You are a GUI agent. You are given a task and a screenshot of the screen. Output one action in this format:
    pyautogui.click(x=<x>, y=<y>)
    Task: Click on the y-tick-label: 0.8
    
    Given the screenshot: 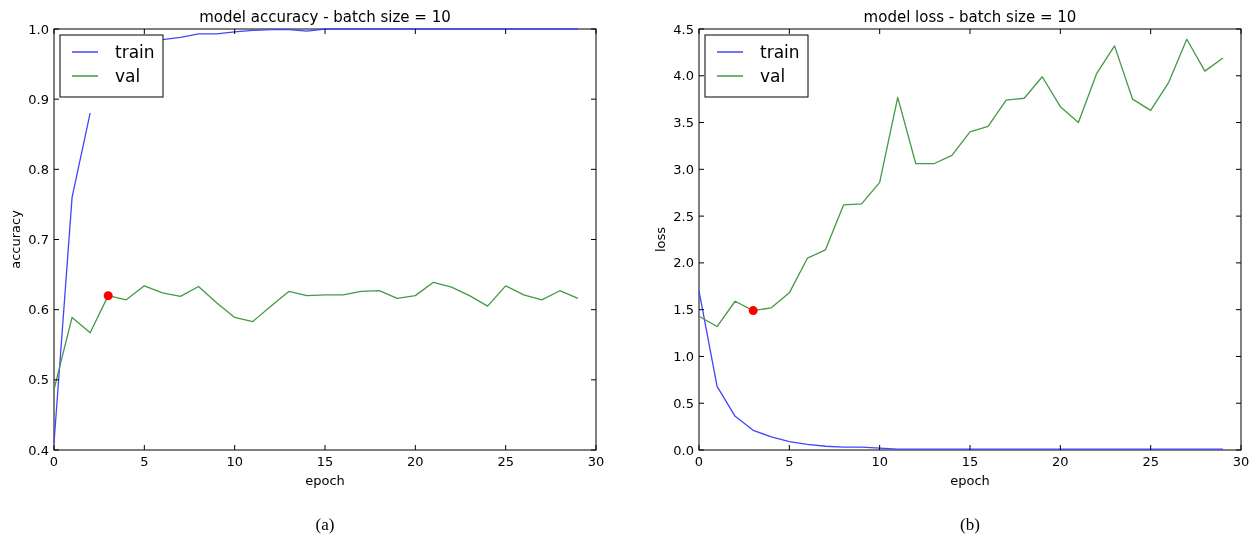 What is the action you would take?
    pyautogui.click(x=38, y=169)
    